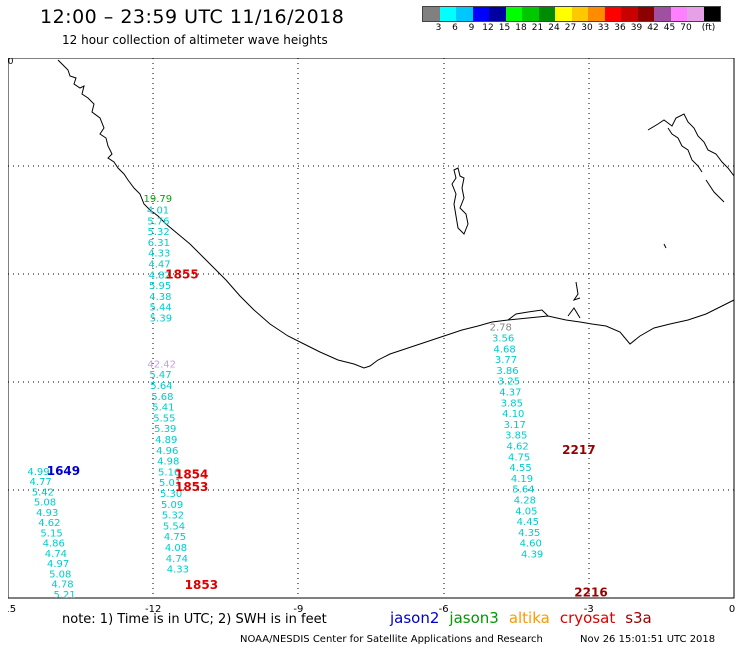 This screenshot has height=650, width=740. I want to click on pass-time-label: 1853, so click(191, 487).